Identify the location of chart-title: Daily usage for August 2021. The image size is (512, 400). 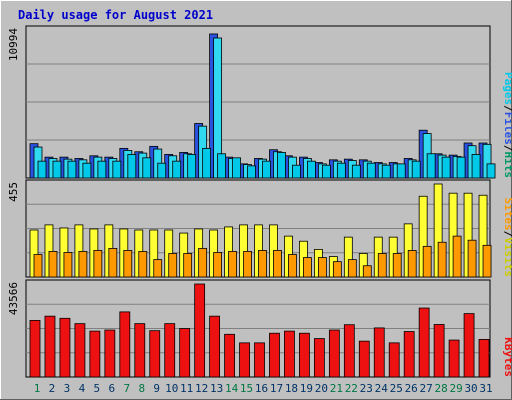
(115, 15).